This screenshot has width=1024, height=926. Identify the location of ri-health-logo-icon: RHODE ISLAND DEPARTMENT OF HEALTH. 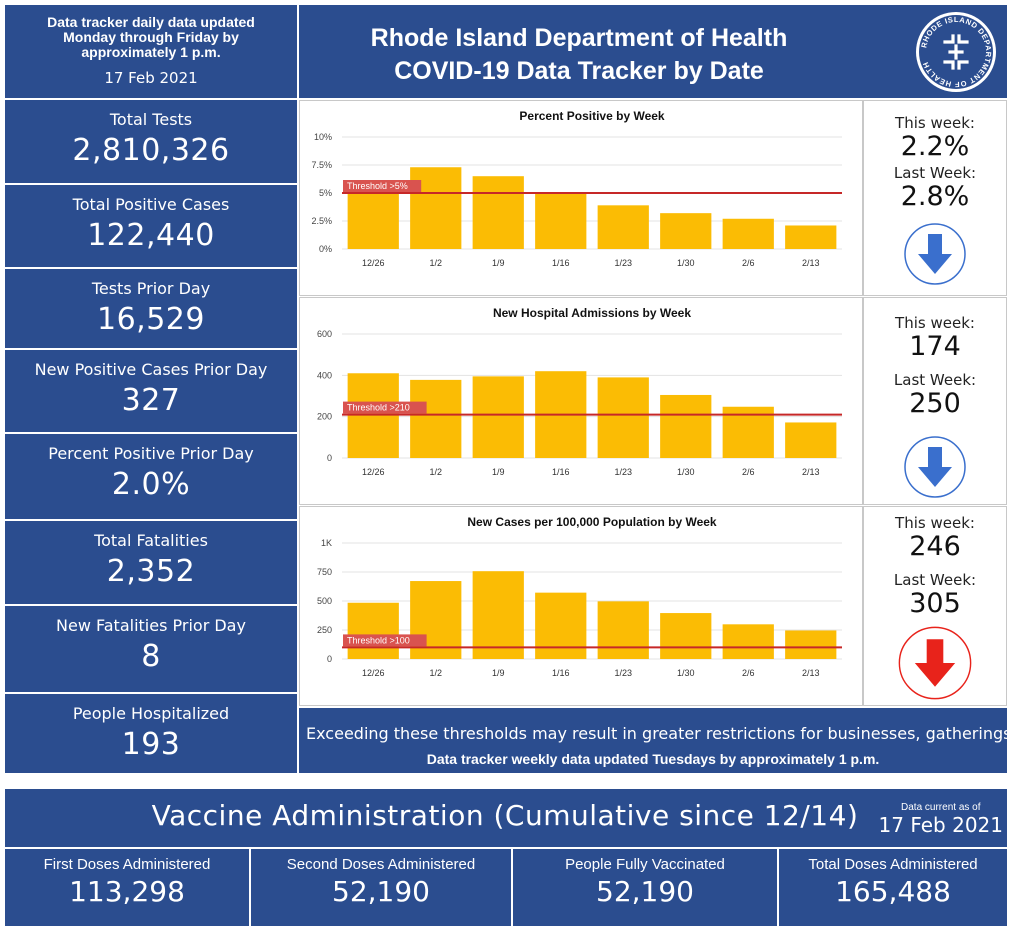
(956, 52).